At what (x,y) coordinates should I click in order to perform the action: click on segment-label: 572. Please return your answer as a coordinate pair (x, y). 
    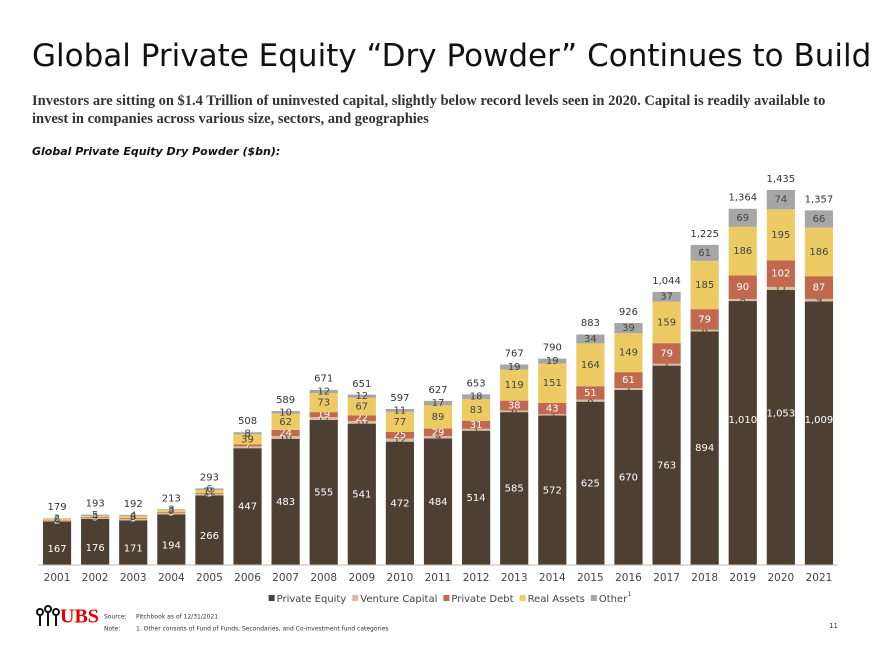
    Looking at the image, I should click on (552, 490).